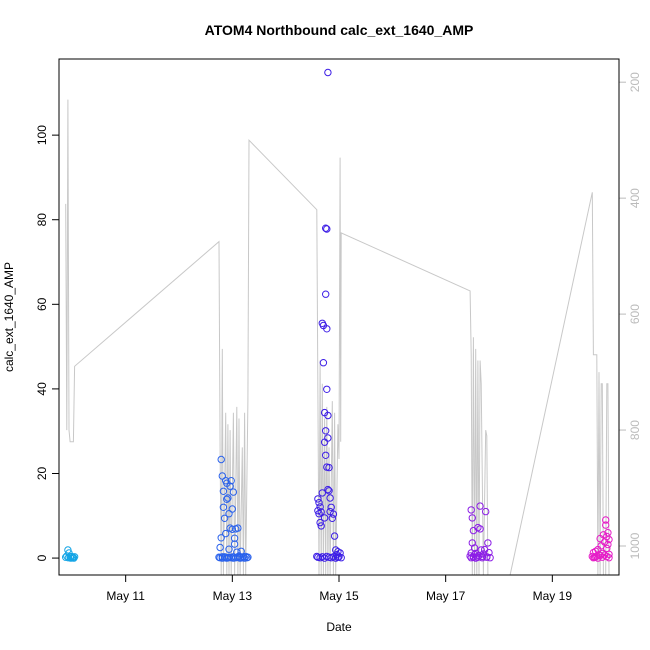 The height and width of the screenshot is (650, 650). I want to click on x-tick-label: May 19, so click(553, 596).